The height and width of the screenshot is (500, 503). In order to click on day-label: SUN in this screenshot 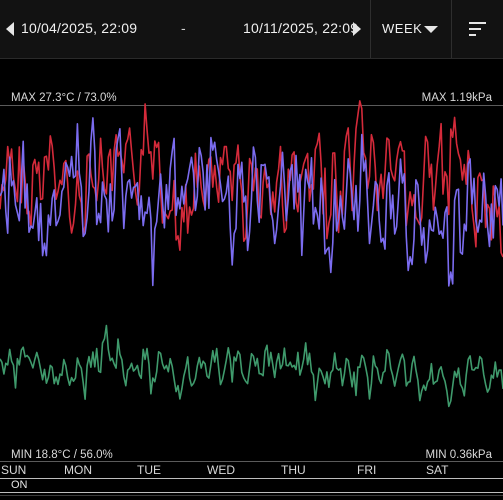, I will do `click(14, 470)`.